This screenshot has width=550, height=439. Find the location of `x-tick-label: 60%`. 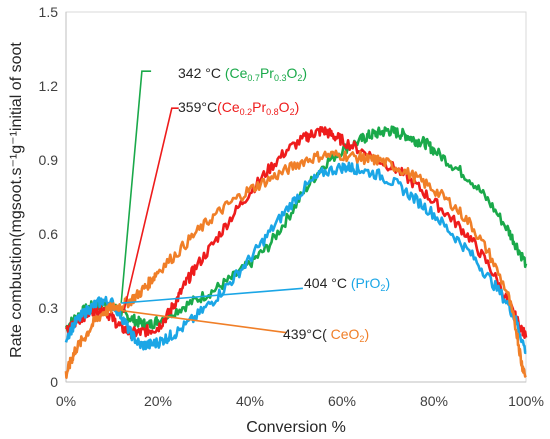

x-tick-label: 60% is located at coordinates (342, 401).